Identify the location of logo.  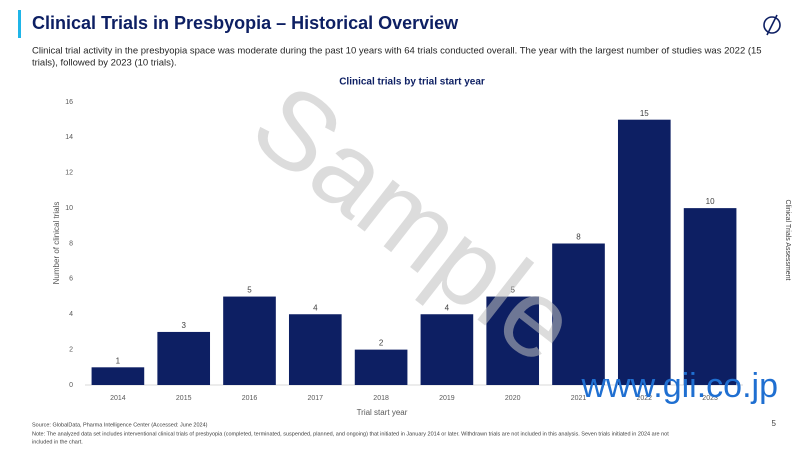
(772, 25).